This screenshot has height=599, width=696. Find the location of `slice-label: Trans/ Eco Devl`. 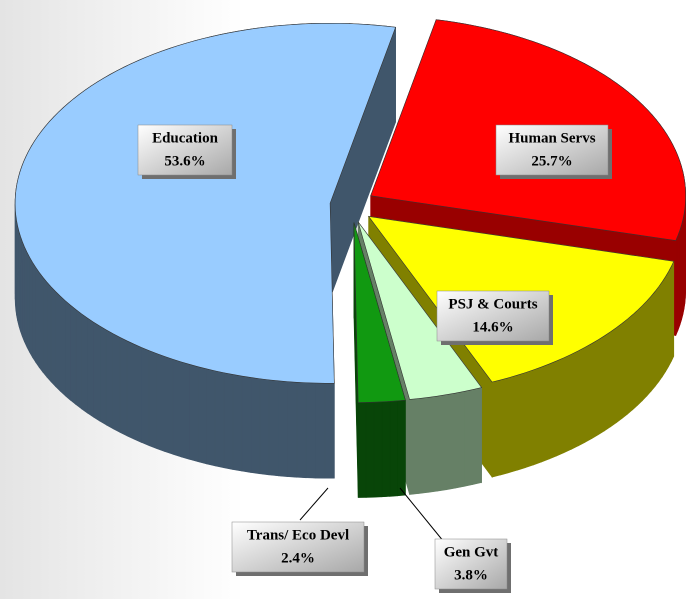

slice-label: Trans/ Eco Devl is located at coordinates (298, 535).